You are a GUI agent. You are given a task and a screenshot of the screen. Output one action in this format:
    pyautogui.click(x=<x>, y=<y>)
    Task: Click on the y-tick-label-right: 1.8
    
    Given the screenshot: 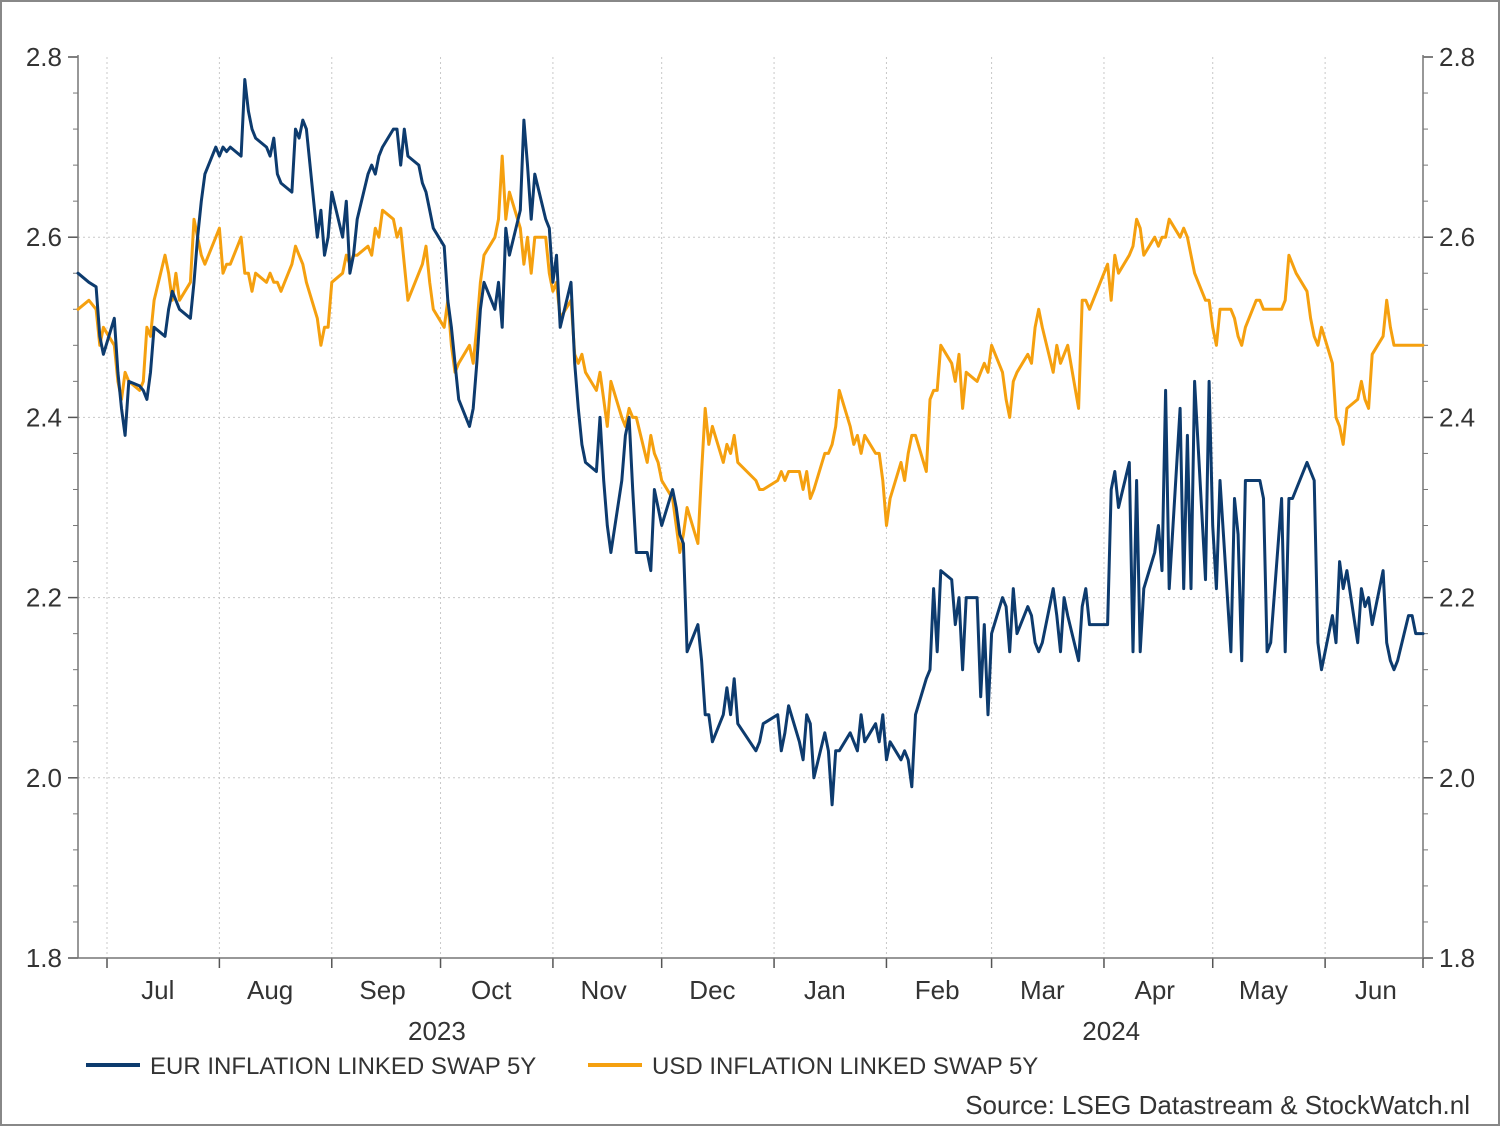 What is the action you would take?
    pyautogui.click(x=1457, y=958)
    